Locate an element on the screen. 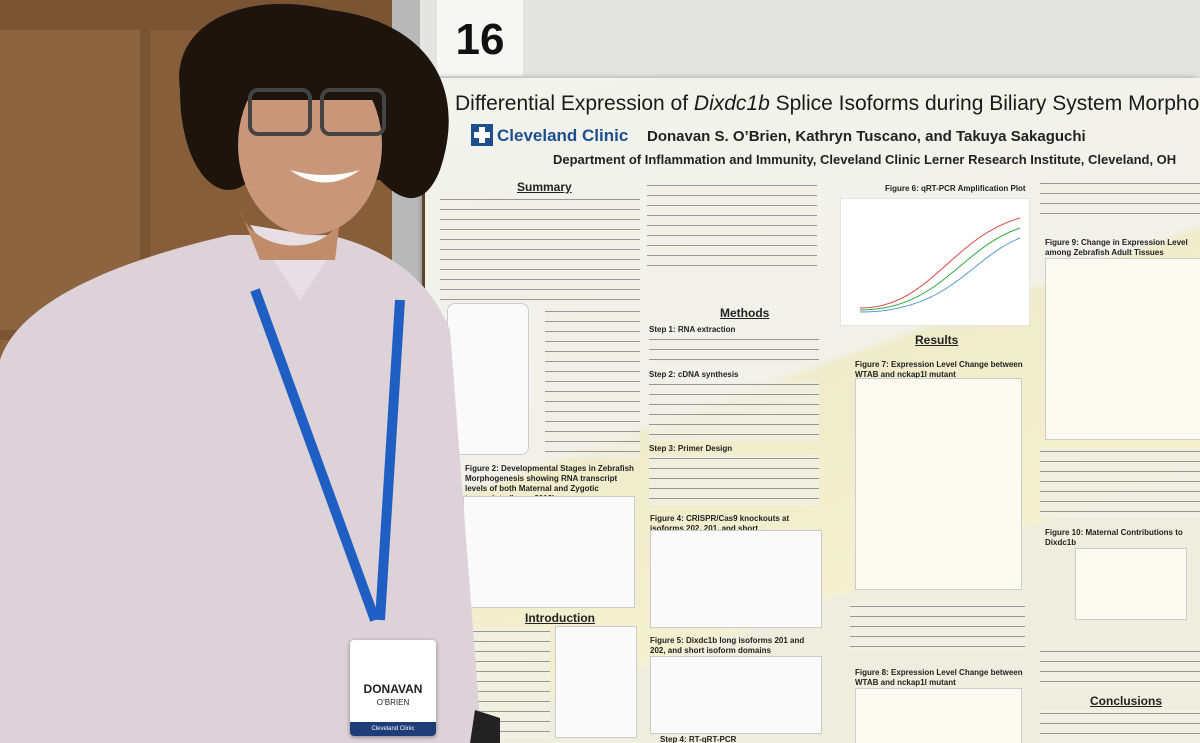  badge-last-name: O’BRIEN is located at coordinates (393, 702).